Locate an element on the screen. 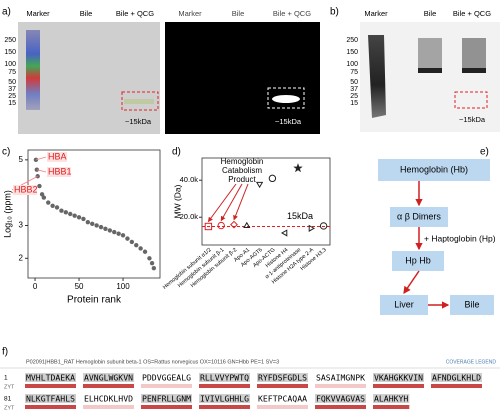  mw-label: 150 is located at coordinates (10, 52).